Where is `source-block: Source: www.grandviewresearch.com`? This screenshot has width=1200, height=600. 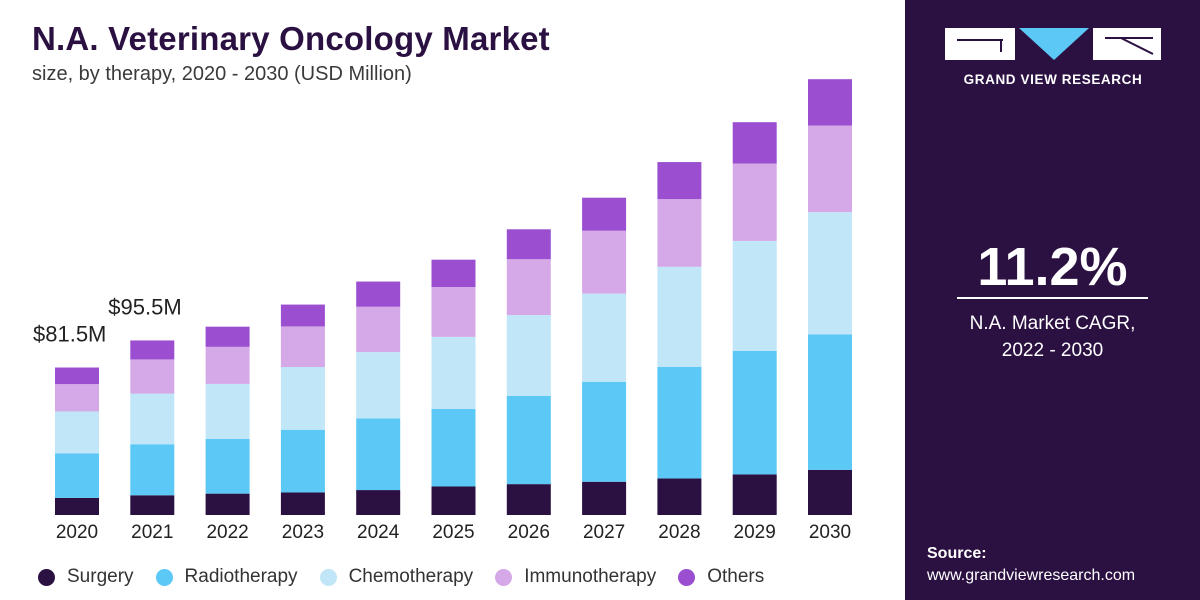
source-block: Source: www.grandviewresearch.com is located at coordinates (1031, 565).